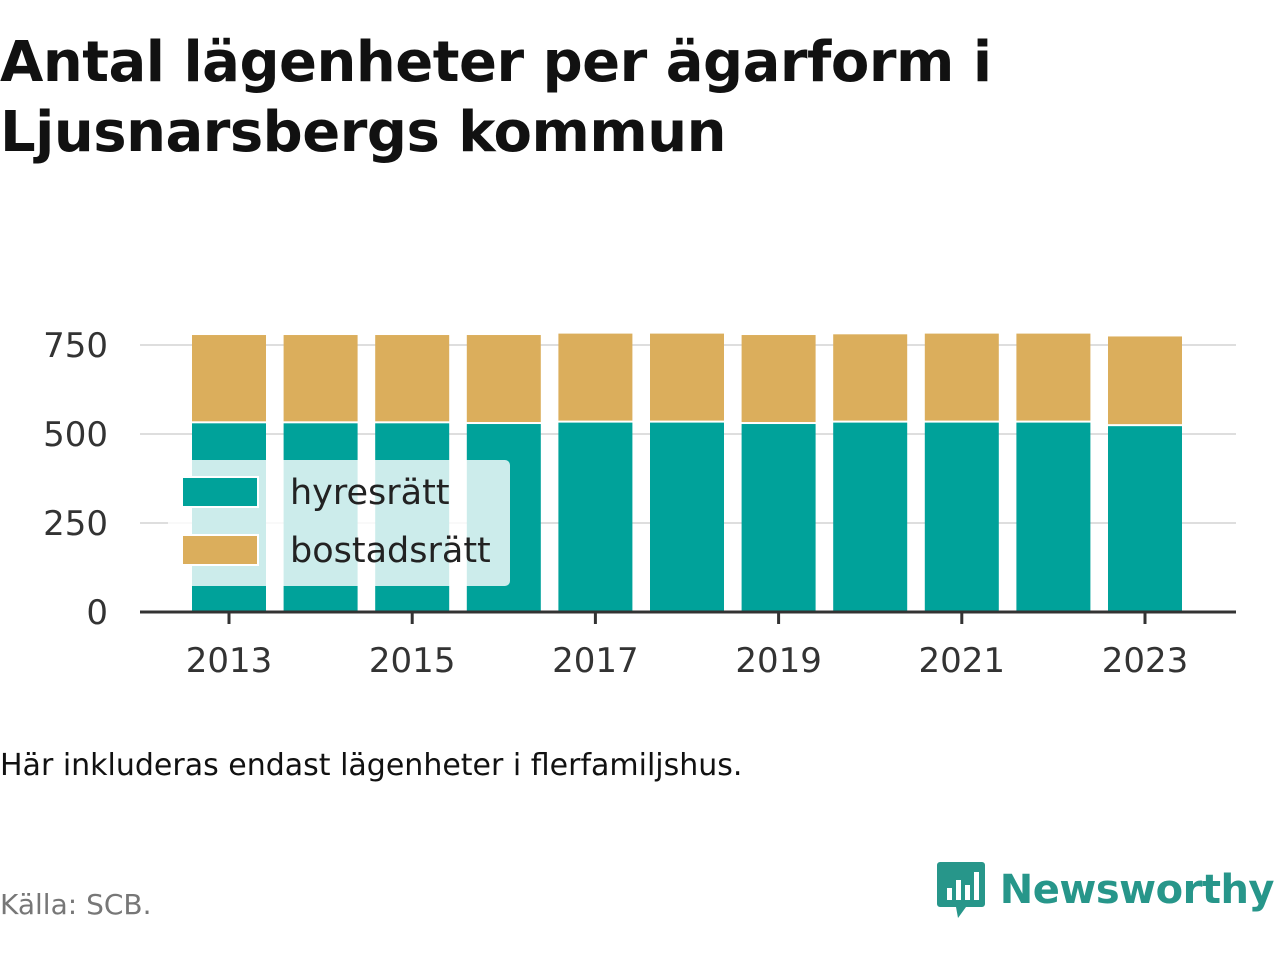 Image resolution: width=1280 pixels, height=960 pixels. Describe the element at coordinates (962, 661) in the screenshot. I see `x-tick-label: 2021` at that location.